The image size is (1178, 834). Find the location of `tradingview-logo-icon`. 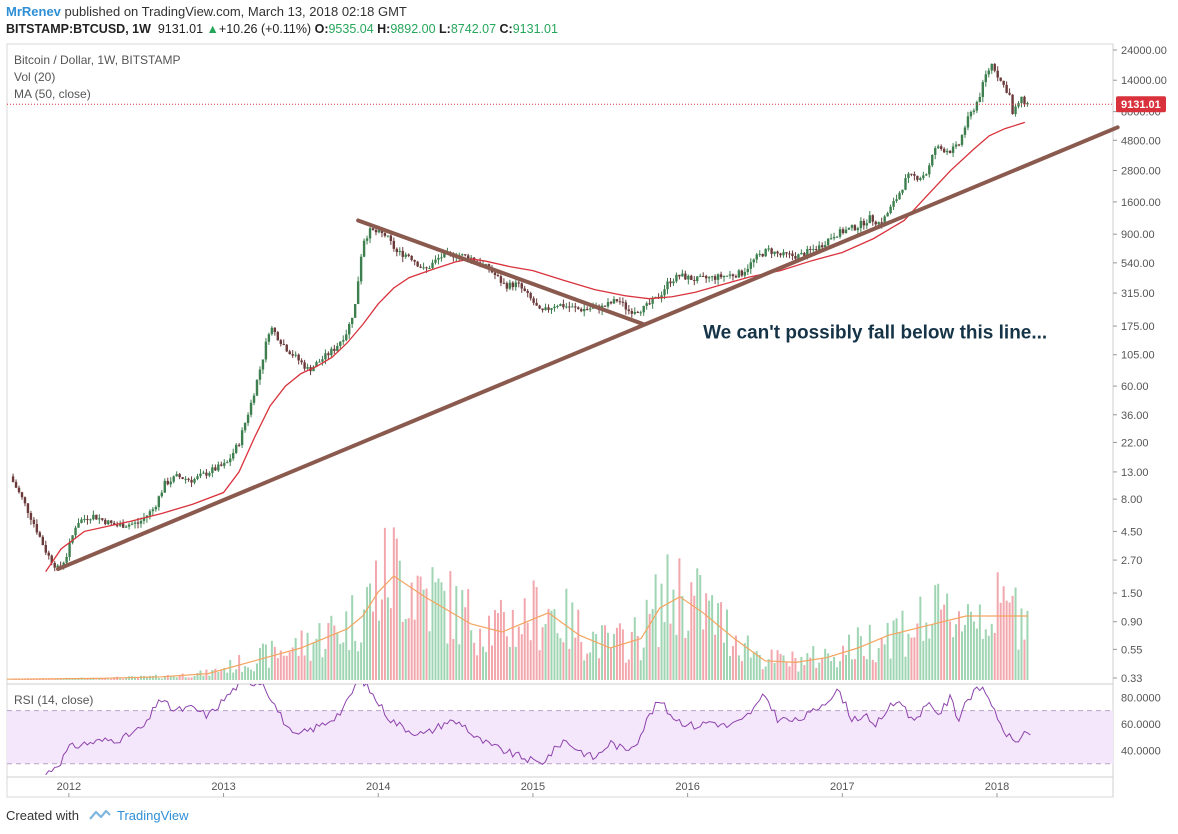

tradingview-logo-icon is located at coordinates (99, 816).